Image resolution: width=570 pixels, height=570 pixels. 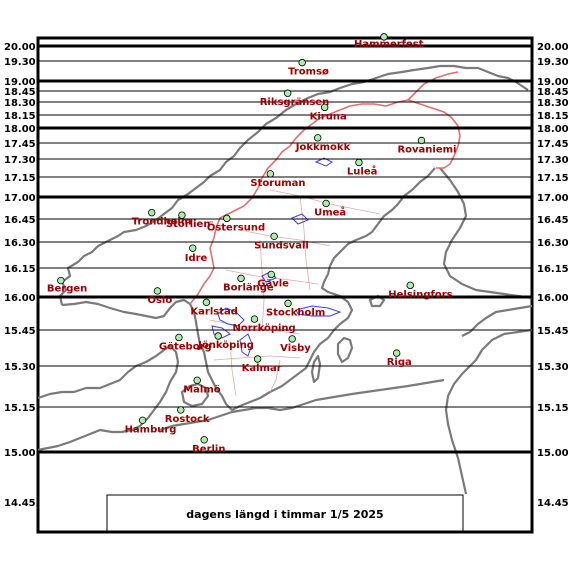 I want to click on map-caption: dagens längd i timmar 1/5 2025, so click(x=284, y=514).